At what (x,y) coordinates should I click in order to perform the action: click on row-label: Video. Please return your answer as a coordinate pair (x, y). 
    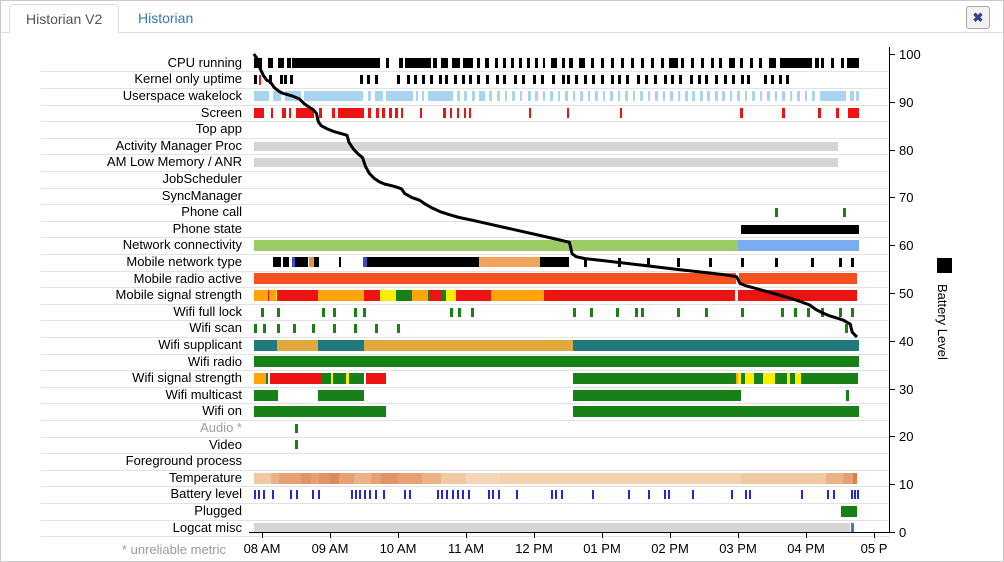
    Looking at the image, I should click on (225, 444).